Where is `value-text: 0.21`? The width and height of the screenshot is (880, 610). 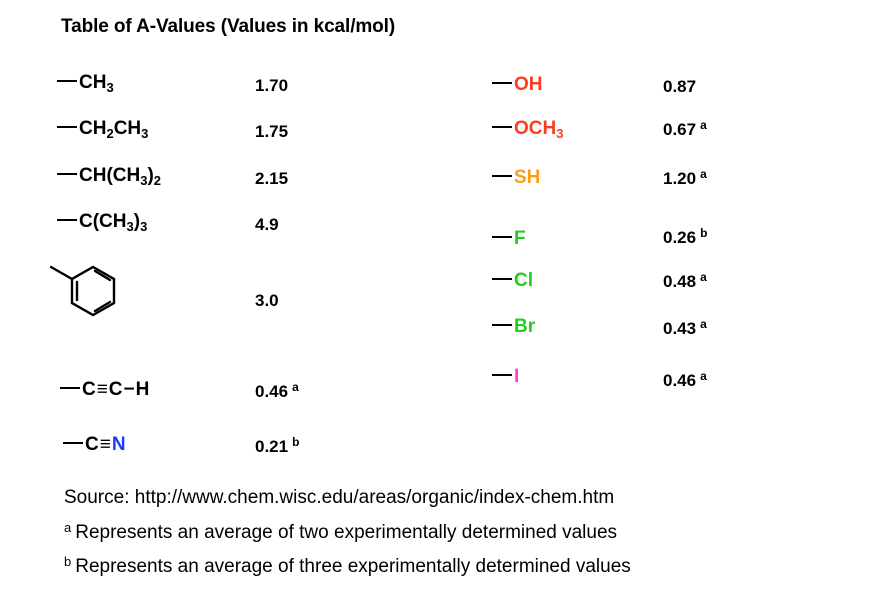
value-text: 0.21 is located at coordinates (272, 446).